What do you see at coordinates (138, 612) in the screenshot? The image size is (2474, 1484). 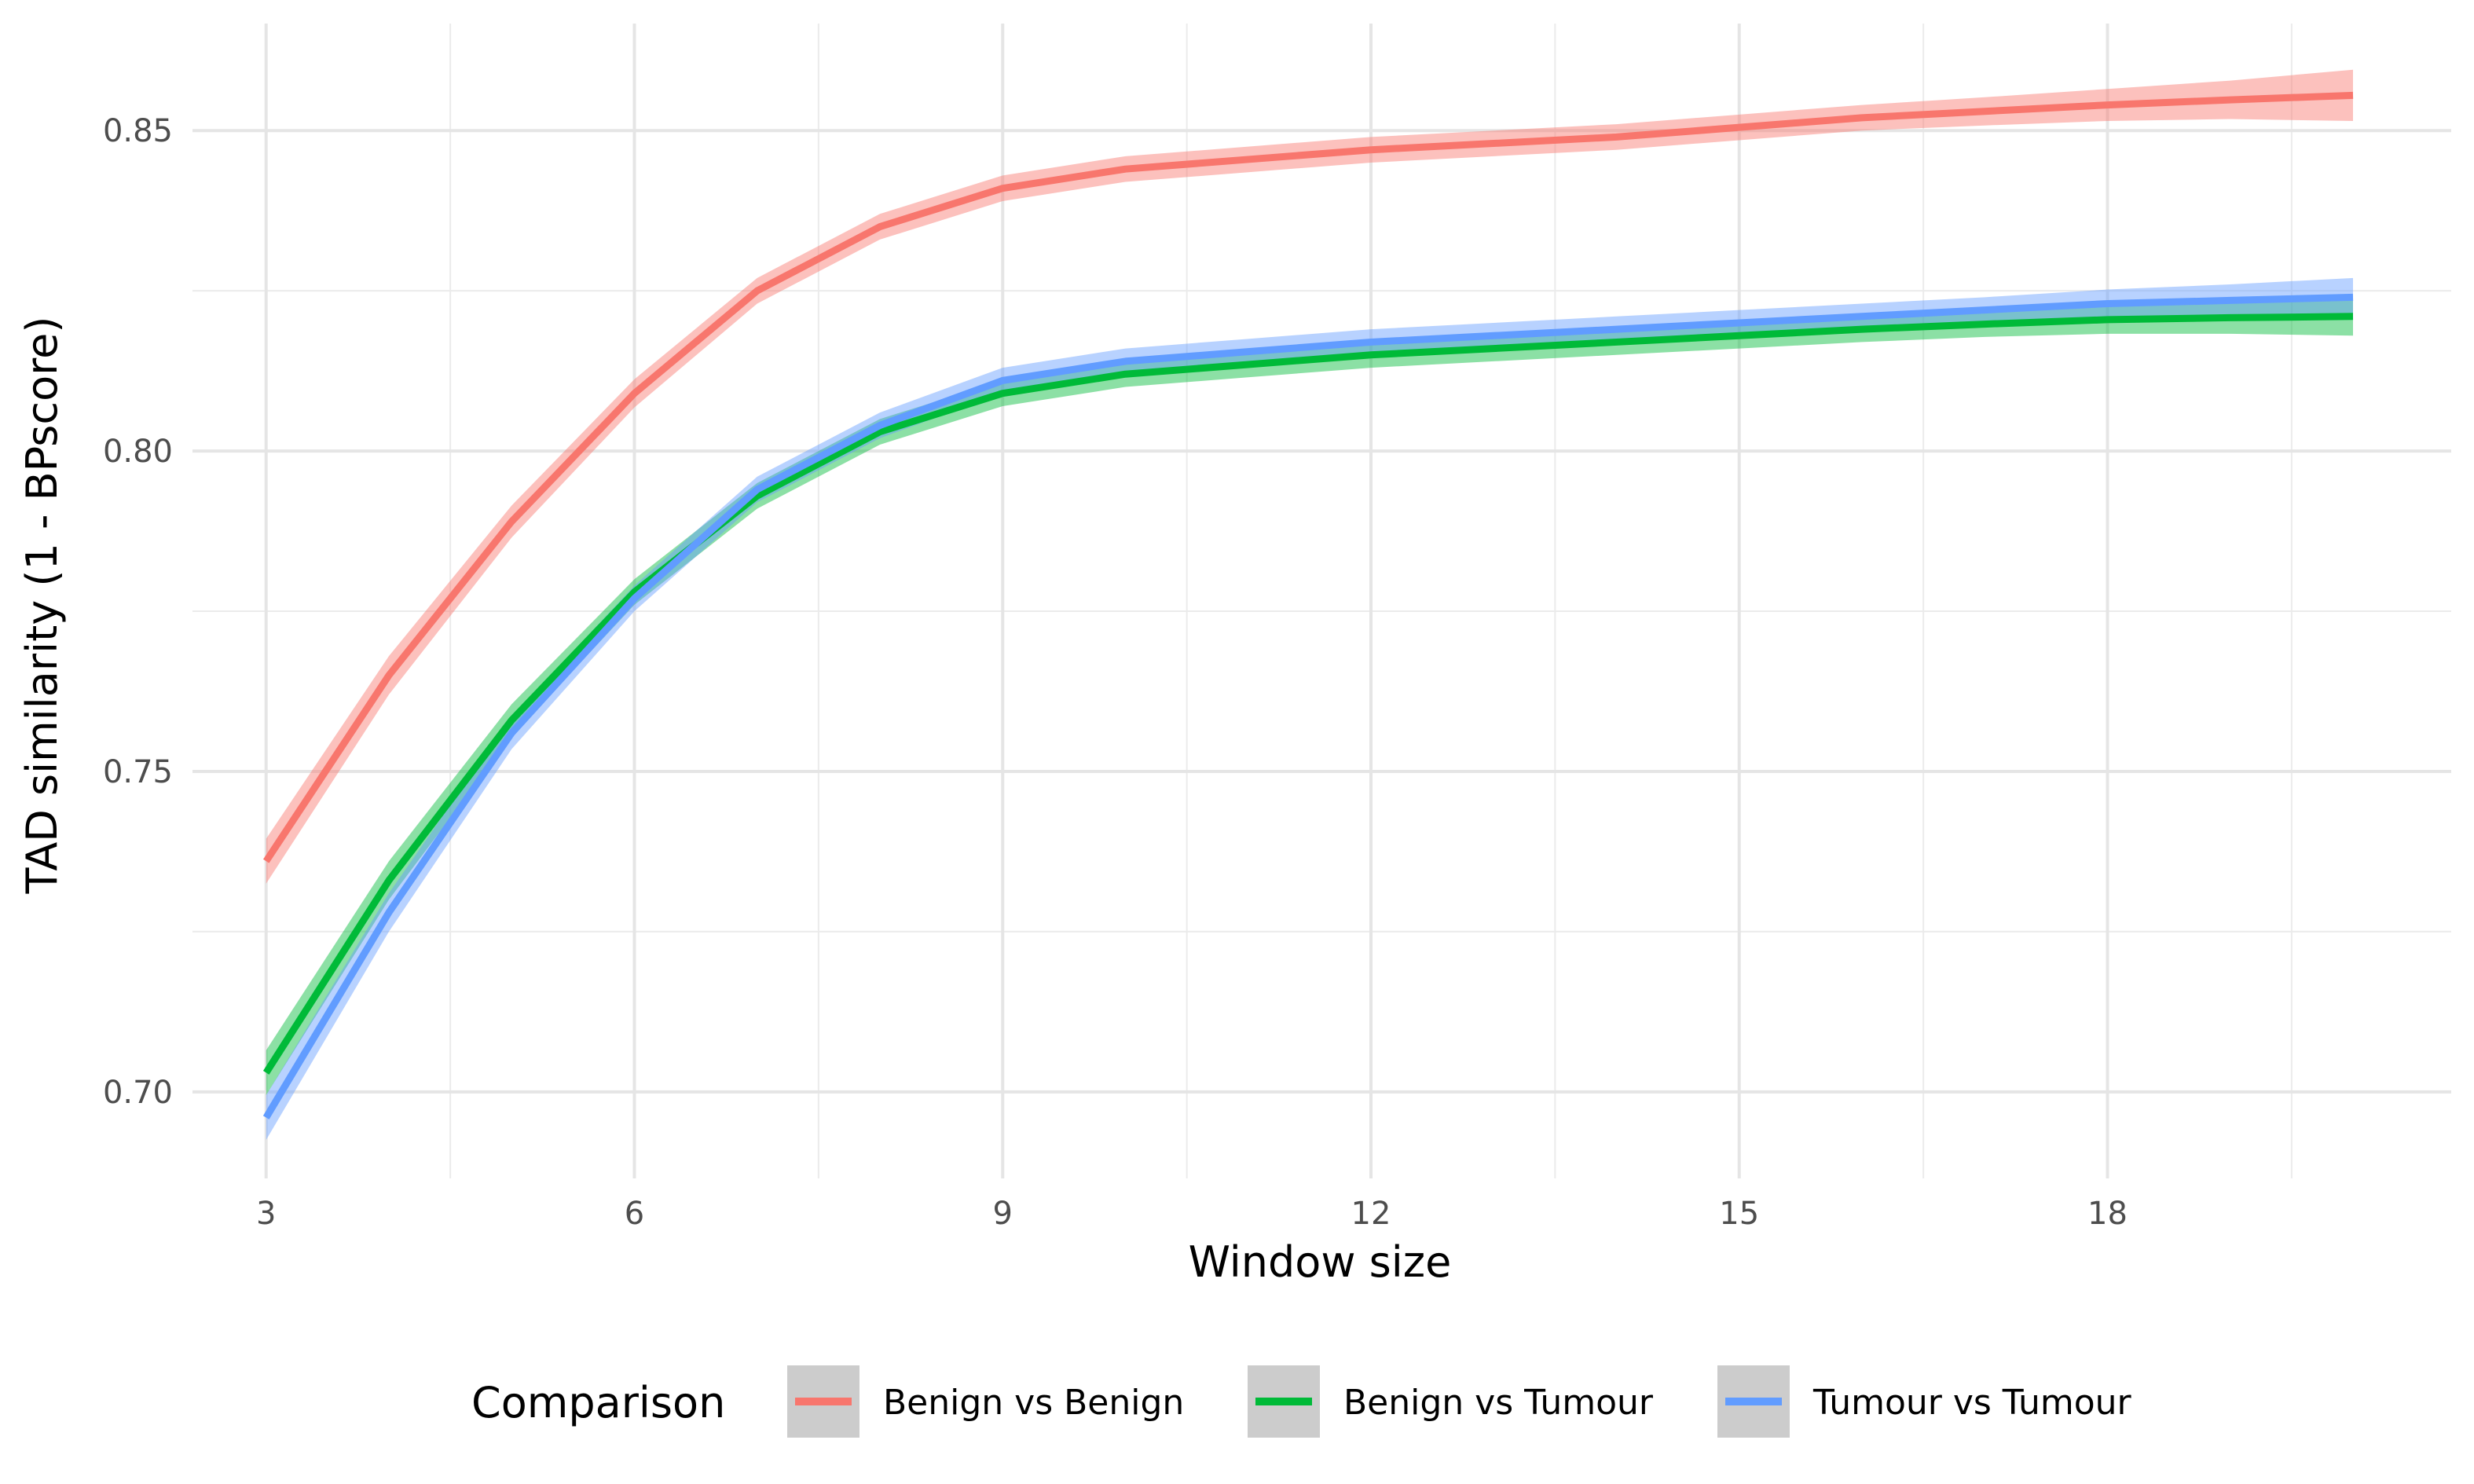 I see `y-axis-tick-labels: 0.70 0.75 0.80 0.85` at bounding box center [138, 612].